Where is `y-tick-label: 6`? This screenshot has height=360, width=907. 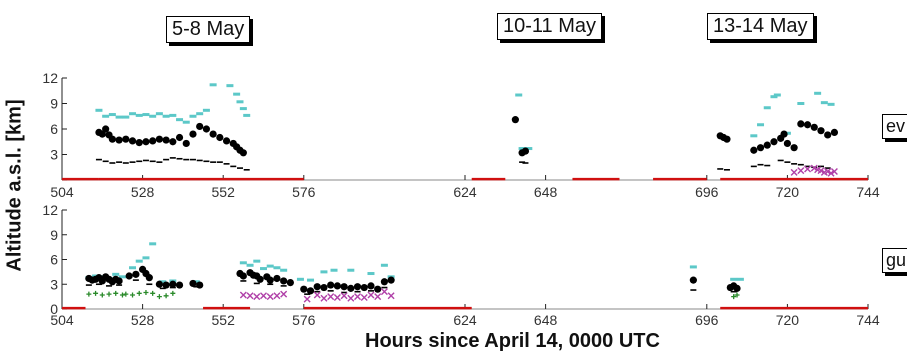 y-tick-label: 6 is located at coordinates (54, 260).